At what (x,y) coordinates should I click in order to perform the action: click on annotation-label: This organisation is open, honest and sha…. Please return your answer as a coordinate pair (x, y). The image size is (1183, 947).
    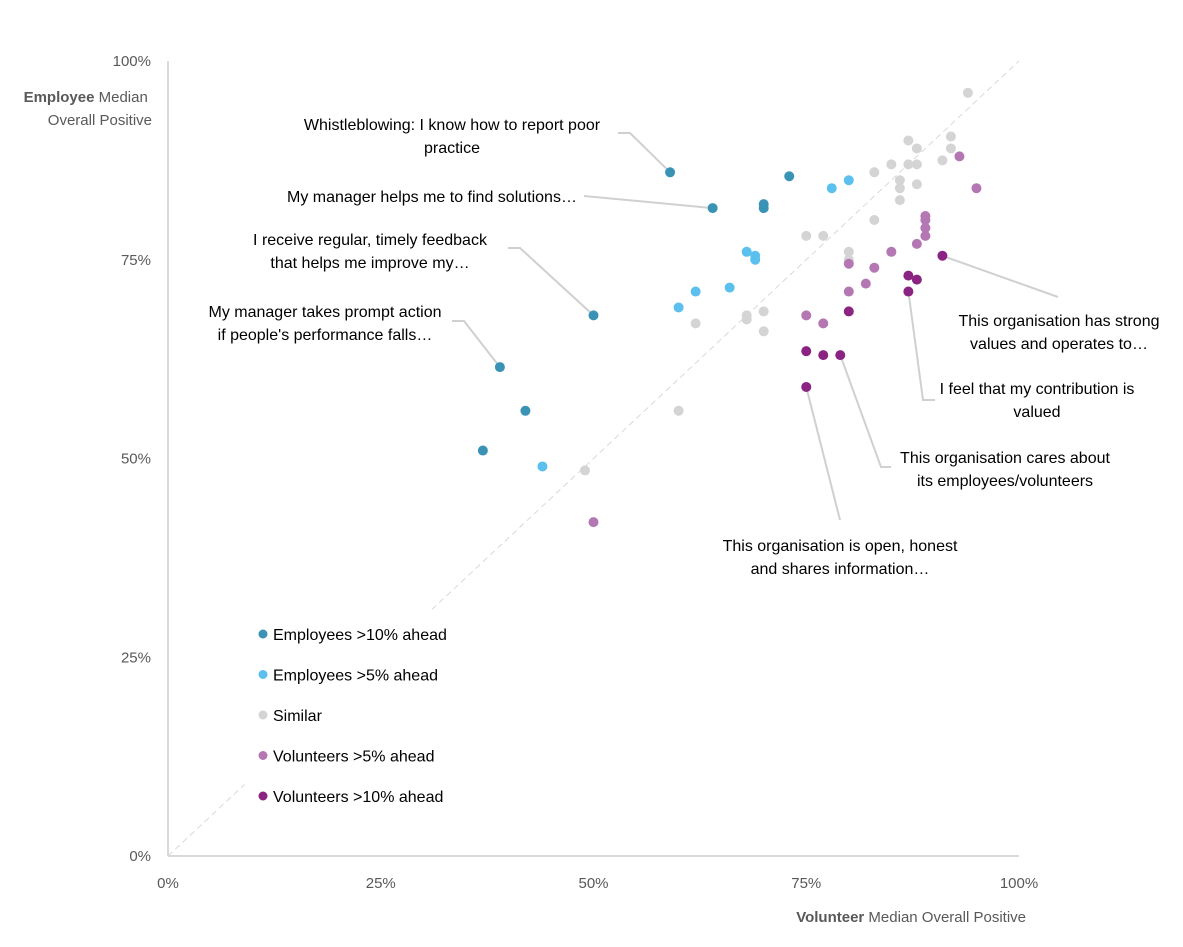
    Looking at the image, I should click on (840, 558).